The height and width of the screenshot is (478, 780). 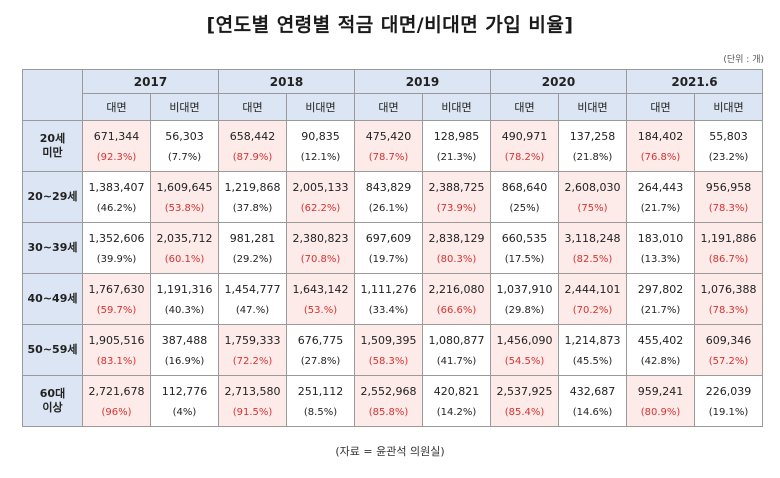 I want to click on face-cell: 1,509,395 (58.3%), so click(x=388, y=350).